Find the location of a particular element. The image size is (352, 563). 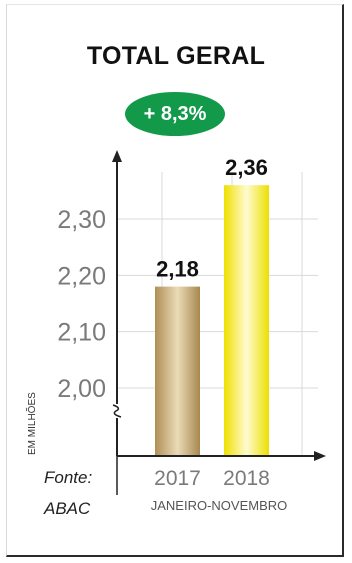

y-axis-arrow is located at coordinates (117, 156).